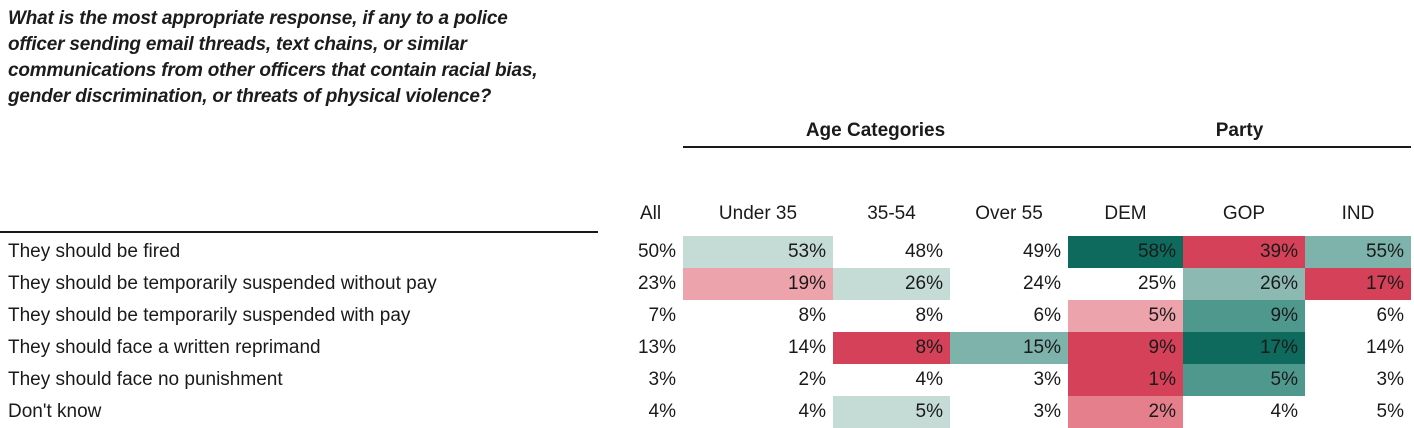  What do you see at coordinates (1047, 147) in the screenshot?
I see `group-header-underline` at bounding box center [1047, 147].